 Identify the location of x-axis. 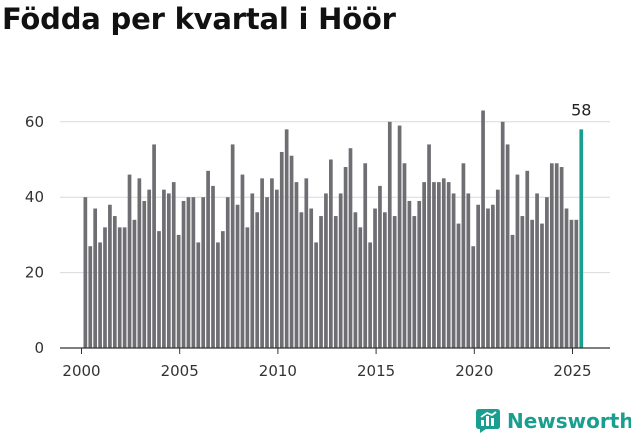
(335, 350).